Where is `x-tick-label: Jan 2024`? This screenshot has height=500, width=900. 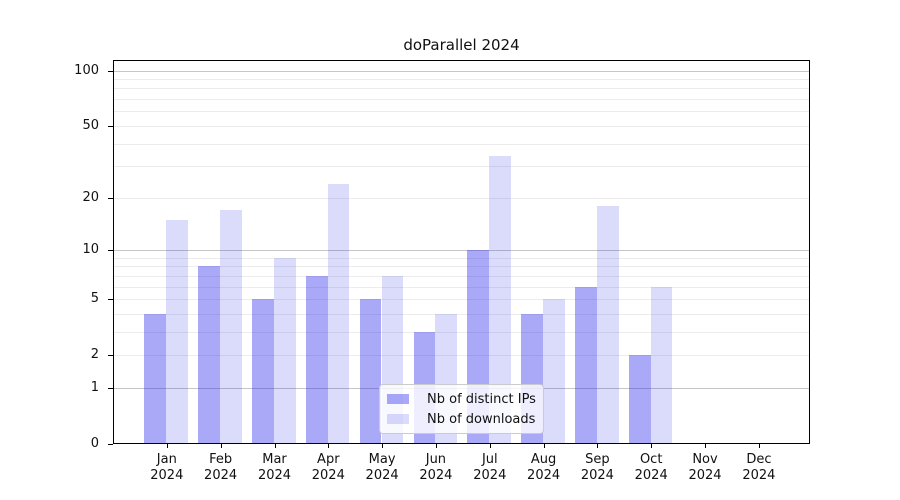
x-tick-label: Jan 2024 is located at coordinates (167, 467).